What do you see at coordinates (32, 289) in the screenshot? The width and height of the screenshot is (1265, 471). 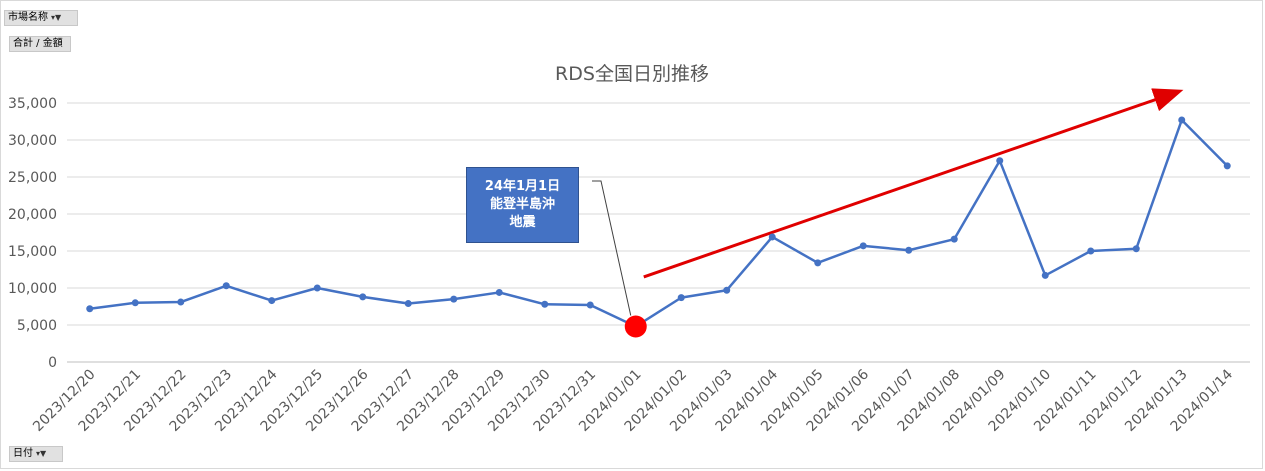 I see `y-tick-label: 10,000` at bounding box center [32, 289].